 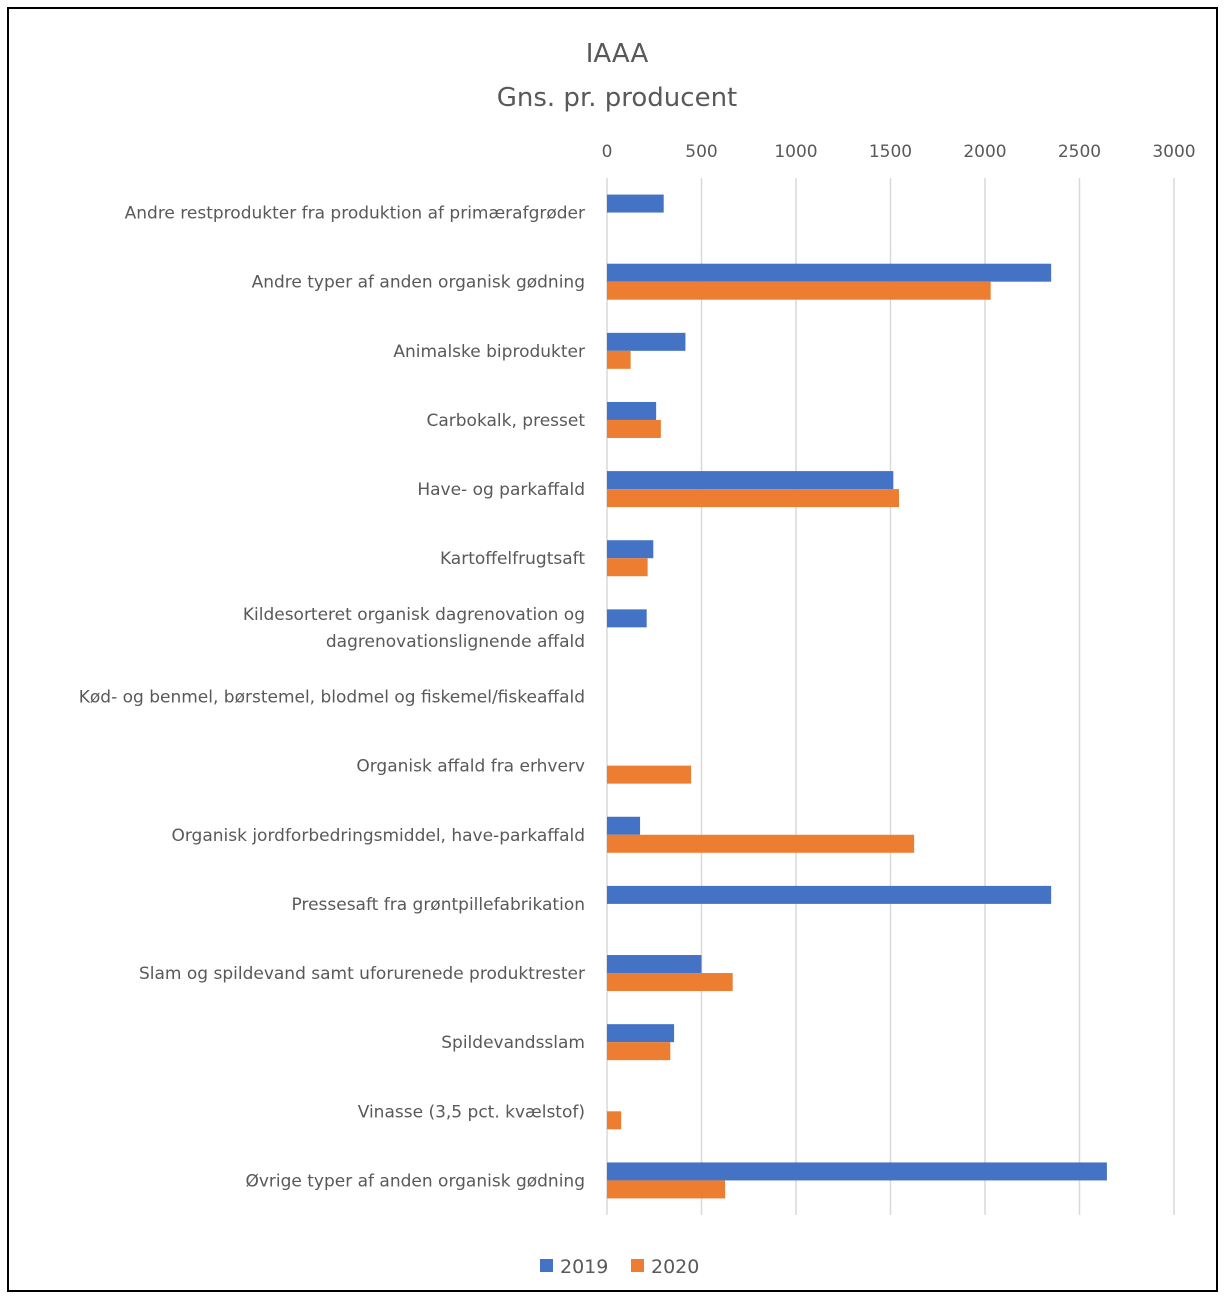 What do you see at coordinates (418, 283) in the screenshot?
I see `category-label: Andre typer af anden organisk gødning` at bounding box center [418, 283].